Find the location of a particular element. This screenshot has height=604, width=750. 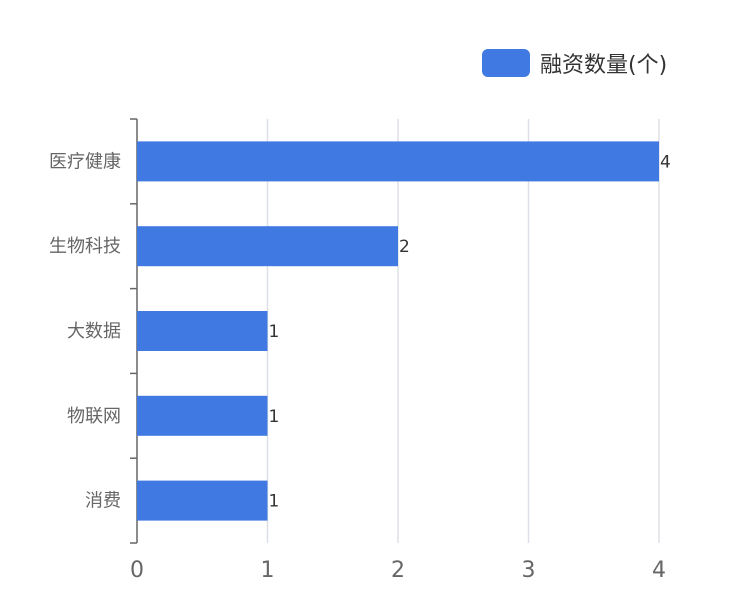

x-tick-label: 0 is located at coordinates (137, 570).